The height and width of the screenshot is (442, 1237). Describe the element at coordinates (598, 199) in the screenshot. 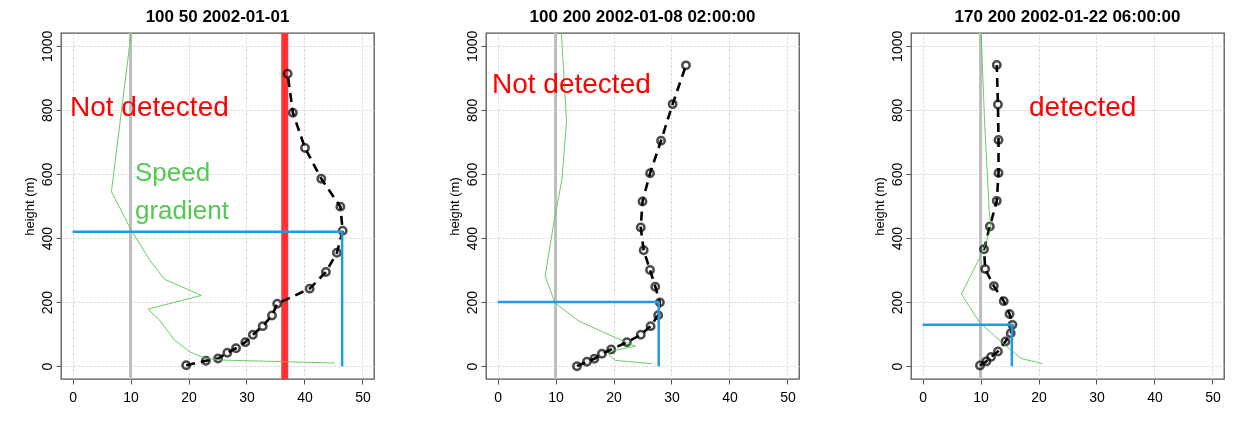

I see `line-series` at that location.